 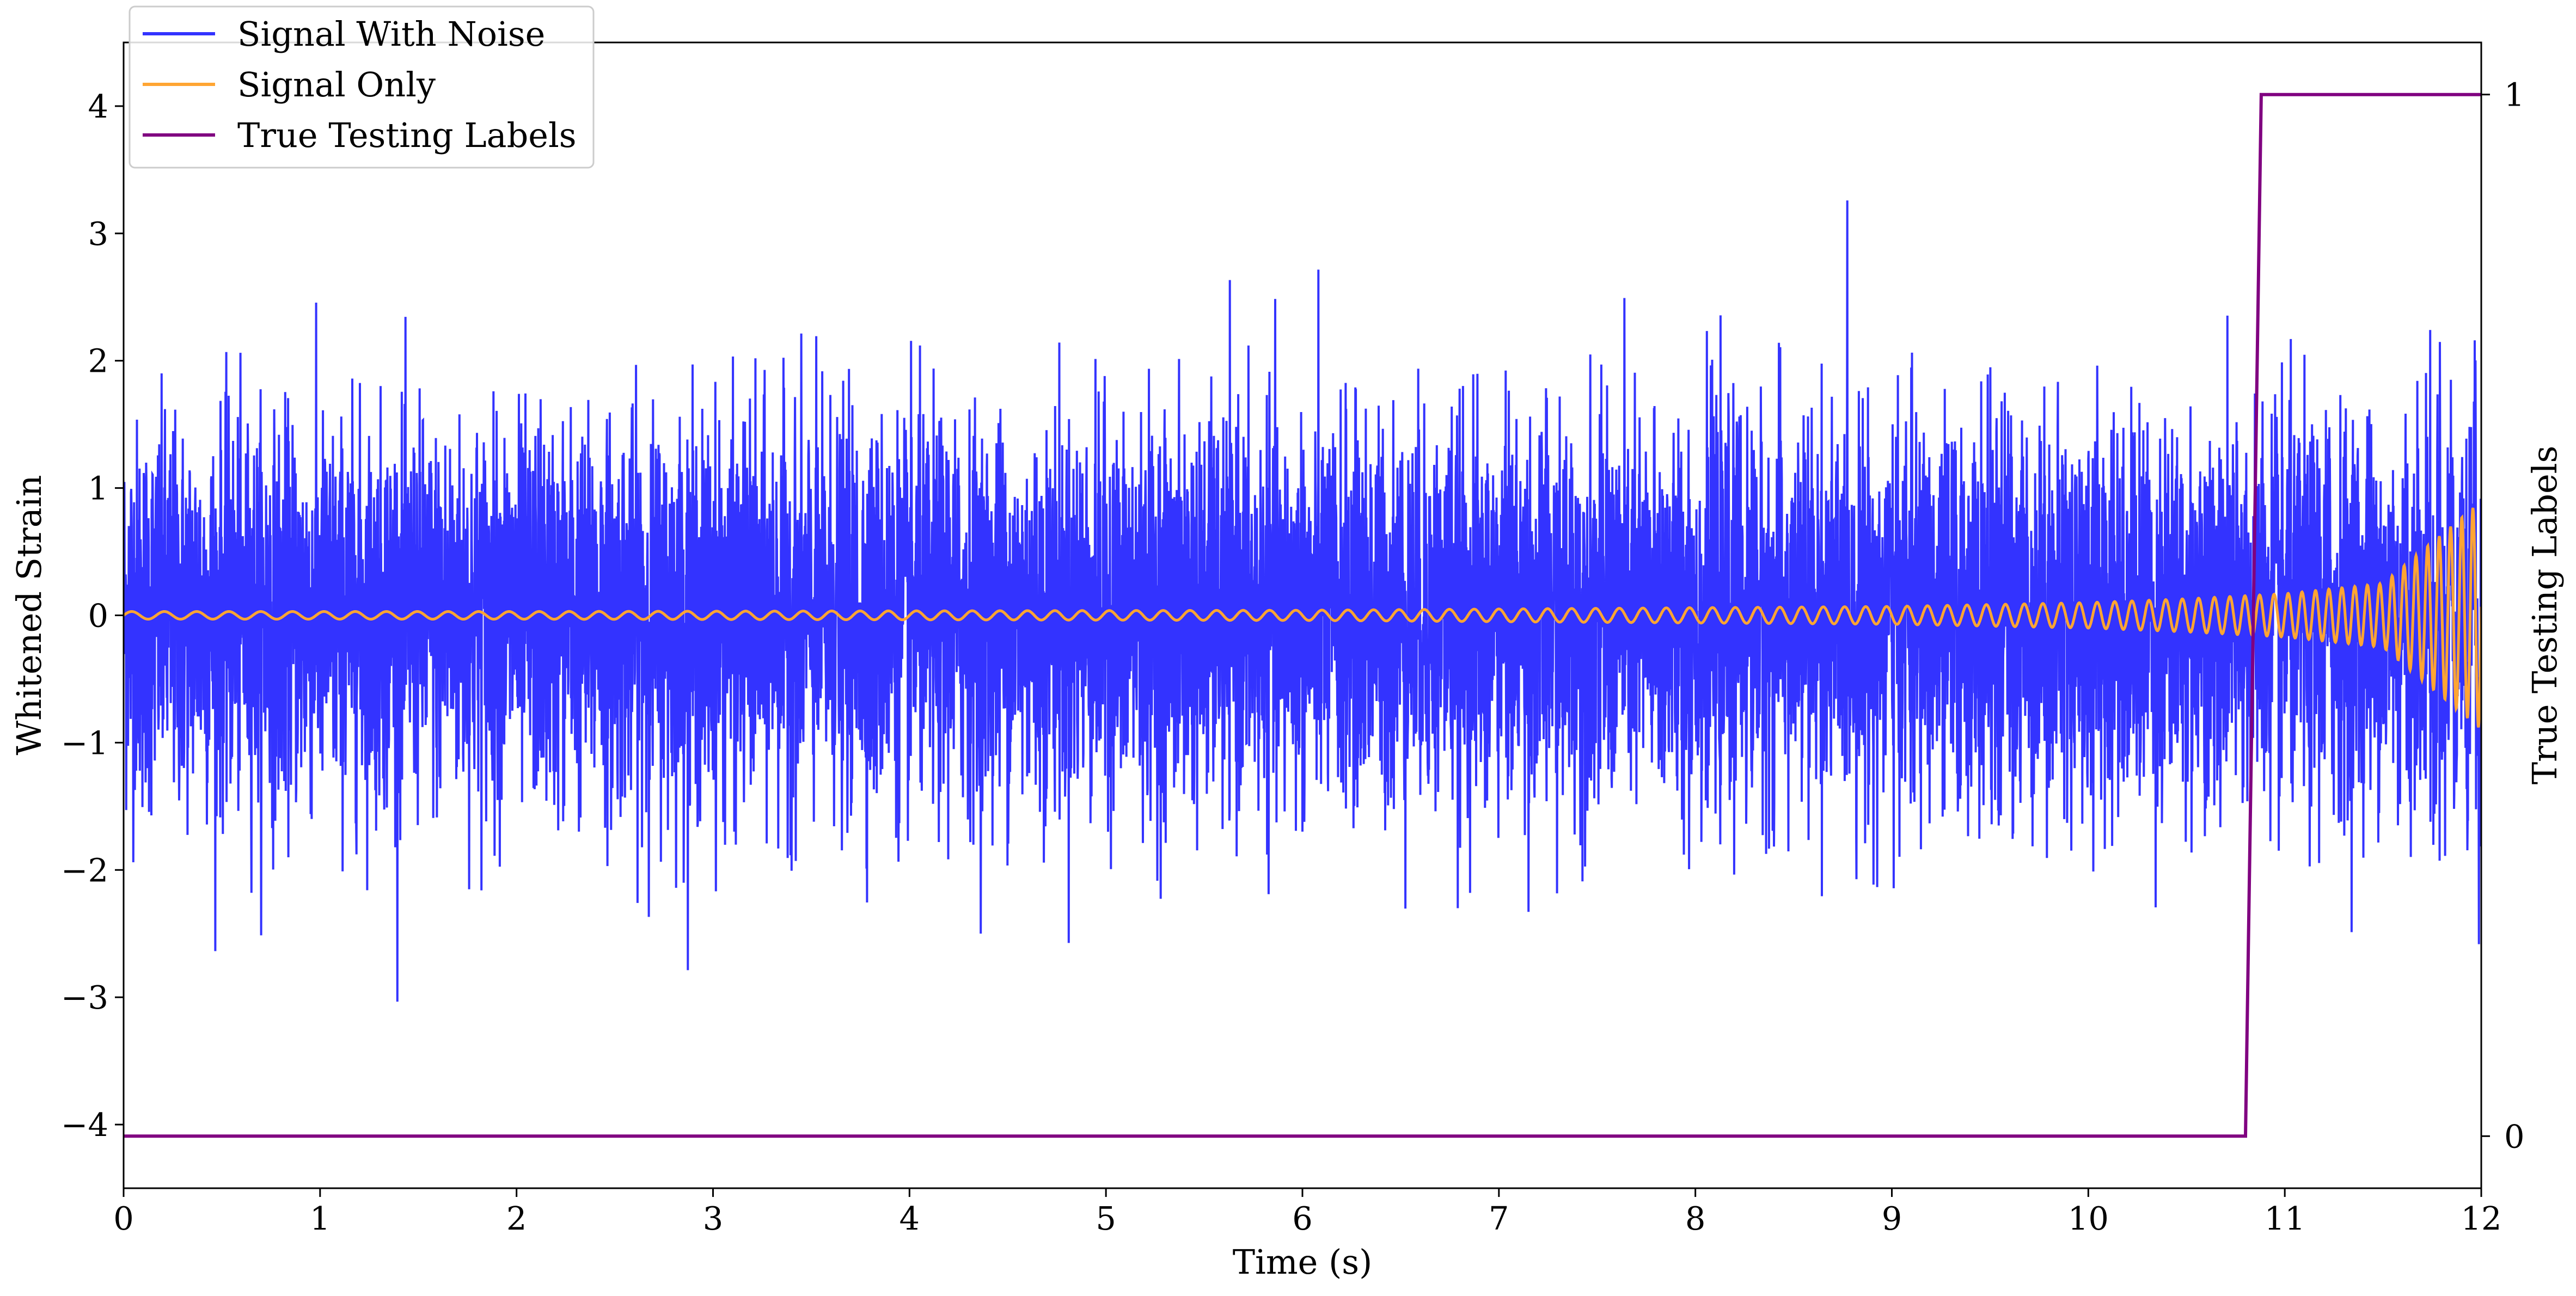 What do you see at coordinates (391, 34) in the screenshot?
I see `legend-label-signal-with-noise: Signal With Noise` at bounding box center [391, 34].